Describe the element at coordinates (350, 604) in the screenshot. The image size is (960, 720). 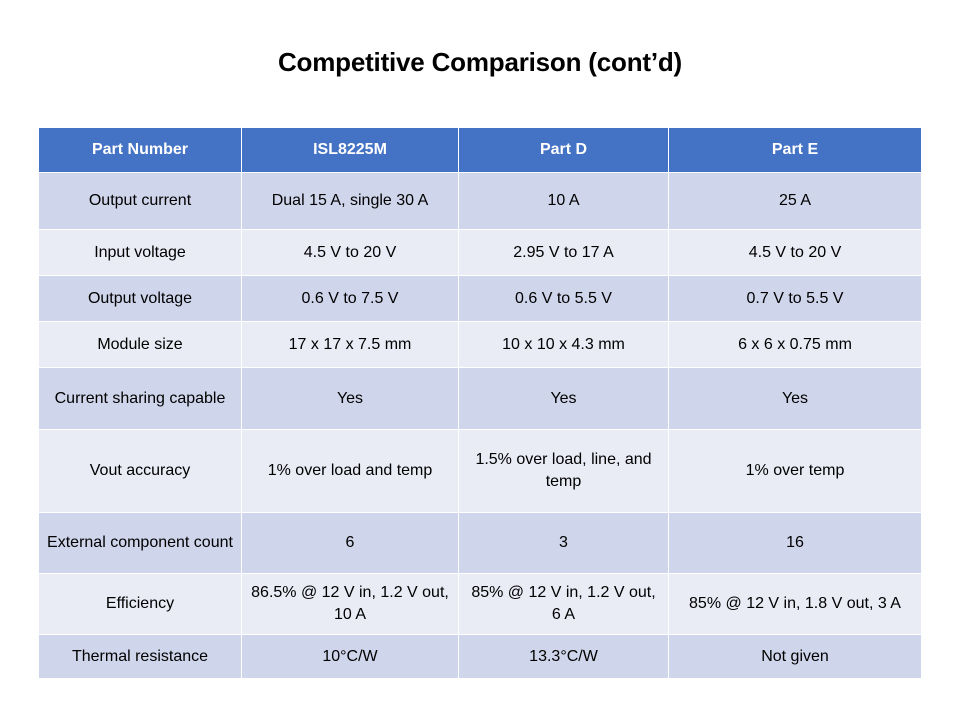
I see `cell-isl8225m: 86.5% @ 12 V in, 1.2 V out, 10 A` at that location.